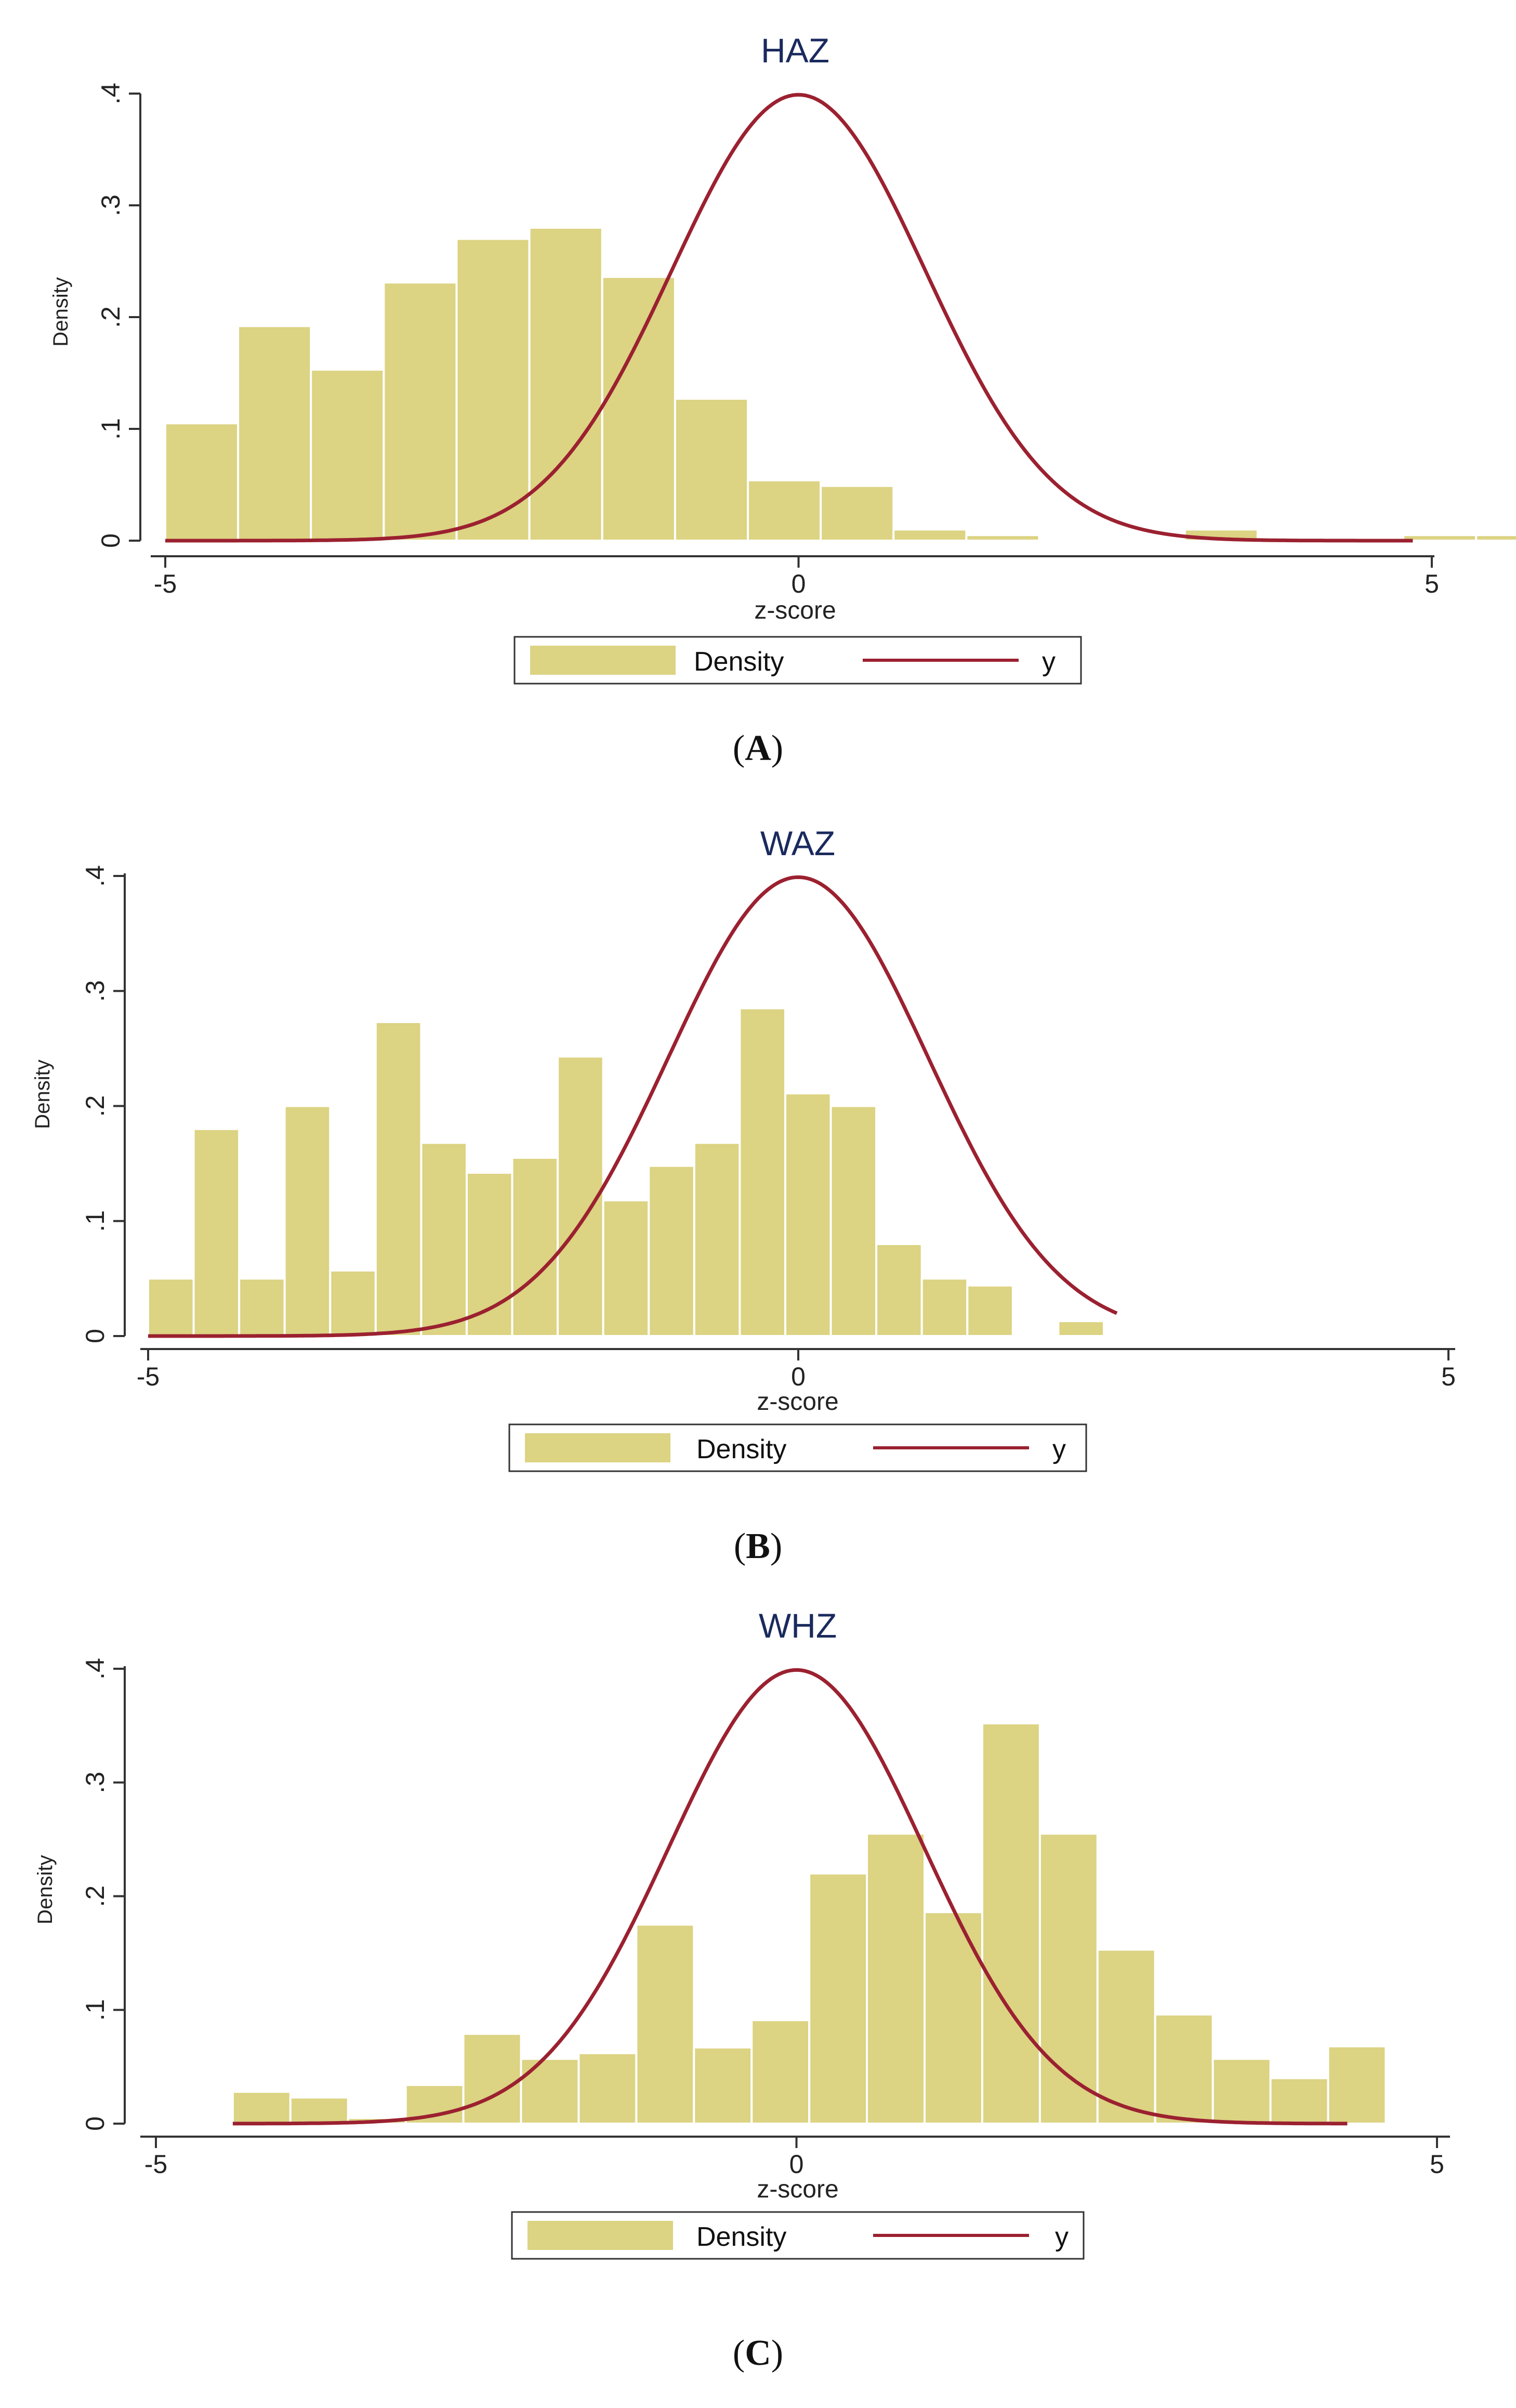 This screenshot has width=1516, height=2408. Describe the element at coordinates (758, 1546) in the screenshot. I see `panel-caption: (B)` at that location.